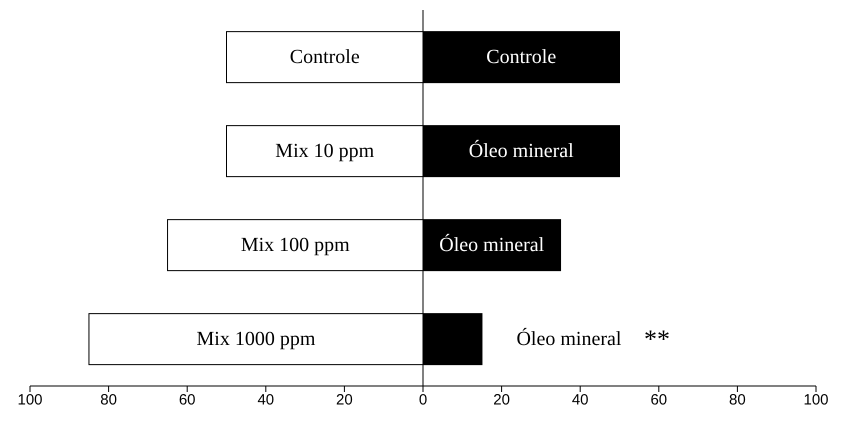 The image size is (846, 432). What do you see at coordinates (256, 339) in the screenshot?
I see `data-label: Mix 1000 ppm` at bounding box center [256, 339].